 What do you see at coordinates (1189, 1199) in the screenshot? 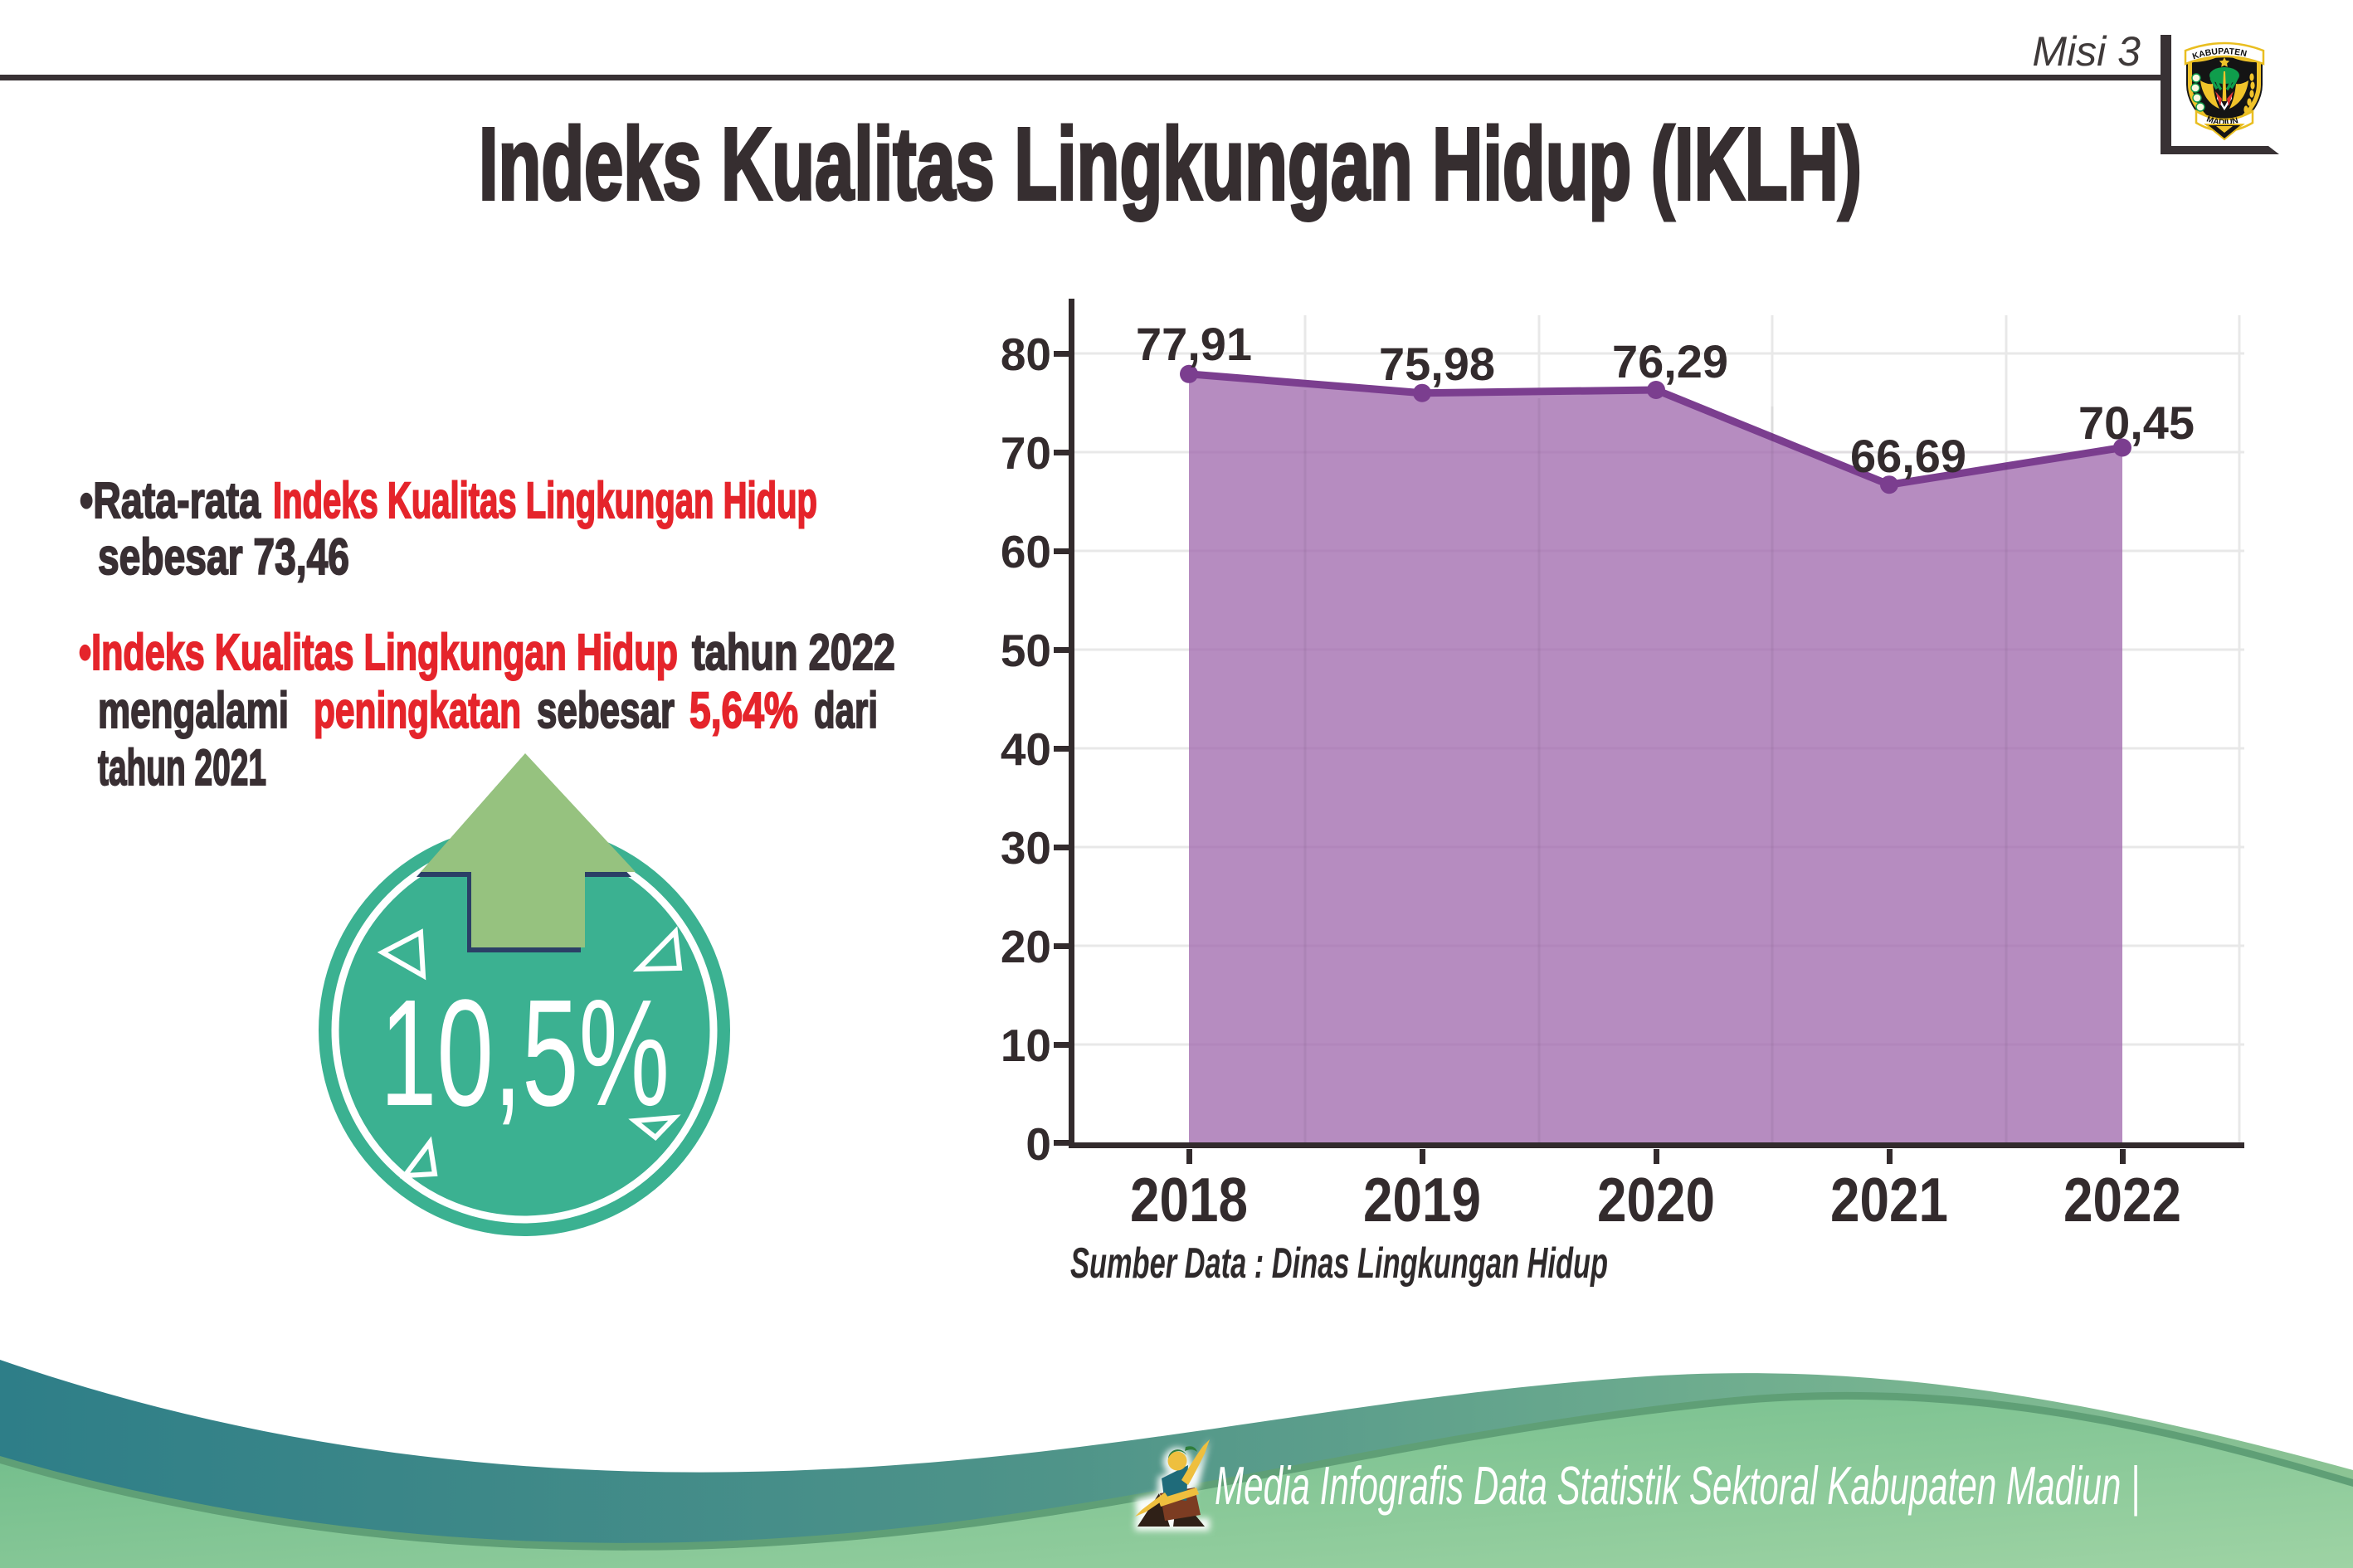
I see `svg-text: 2018` at bounding box center [1189, 1199].